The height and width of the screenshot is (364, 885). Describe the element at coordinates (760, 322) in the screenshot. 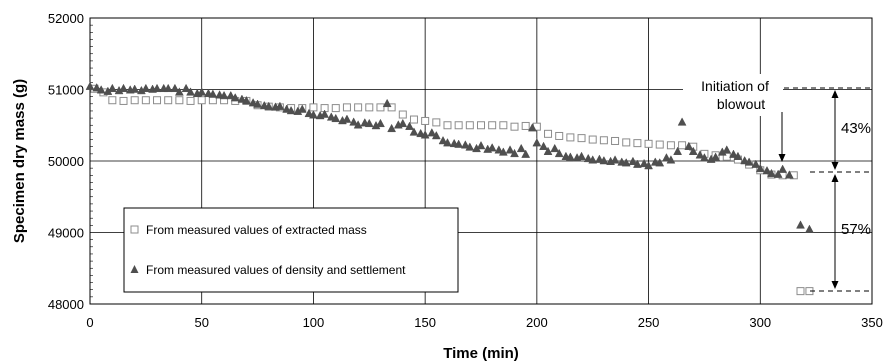

I see `x-tick-label: 300` at that location.